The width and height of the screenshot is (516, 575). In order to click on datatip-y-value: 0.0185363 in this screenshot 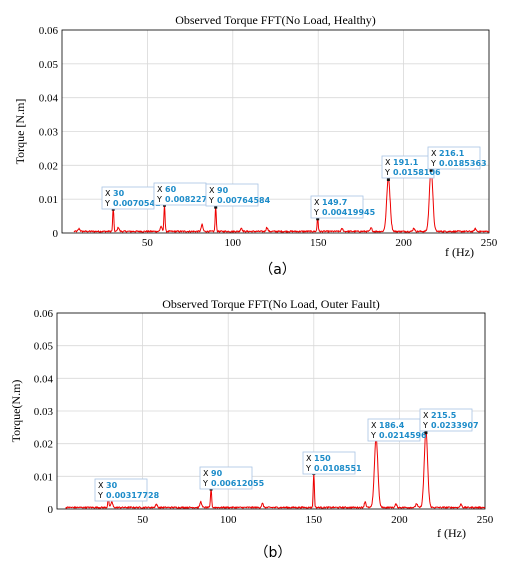, I will do `click(463, 163)`.